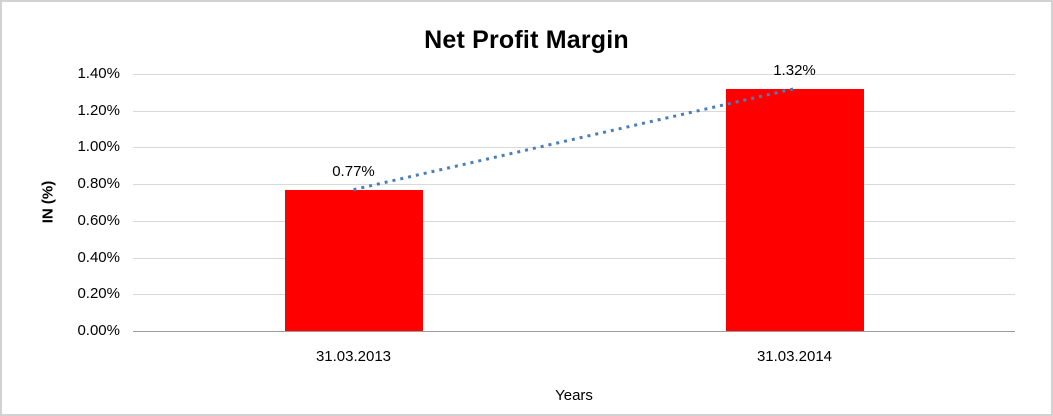 The height and width of the screenshot is (416, 1053). Describe the element at coordinates (98, 294) in the screenshot. I see `y-tick-label: 0.20%` at that location.